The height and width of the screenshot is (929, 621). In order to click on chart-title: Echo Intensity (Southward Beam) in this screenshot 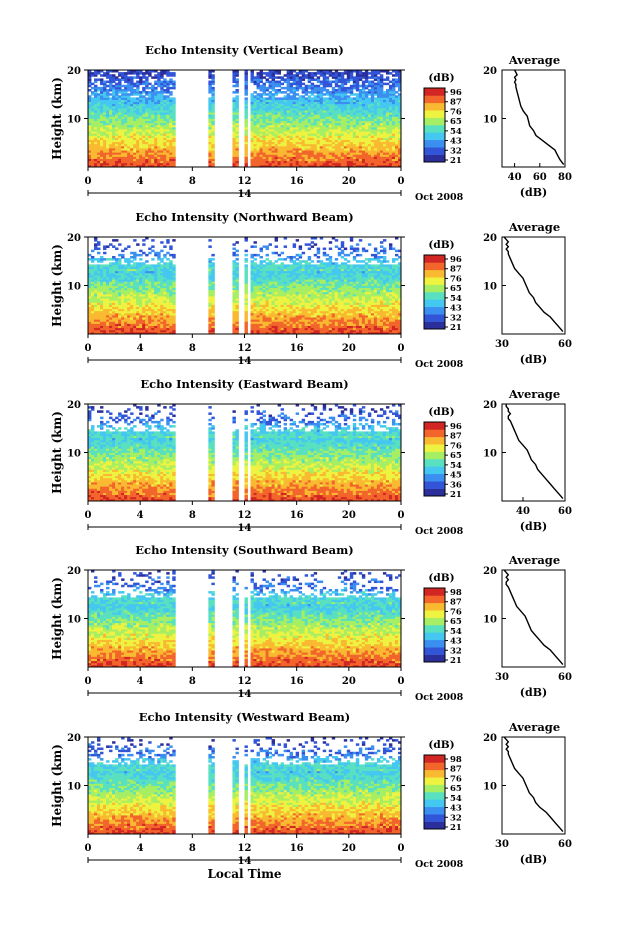, I will do `click(244, 550)`.